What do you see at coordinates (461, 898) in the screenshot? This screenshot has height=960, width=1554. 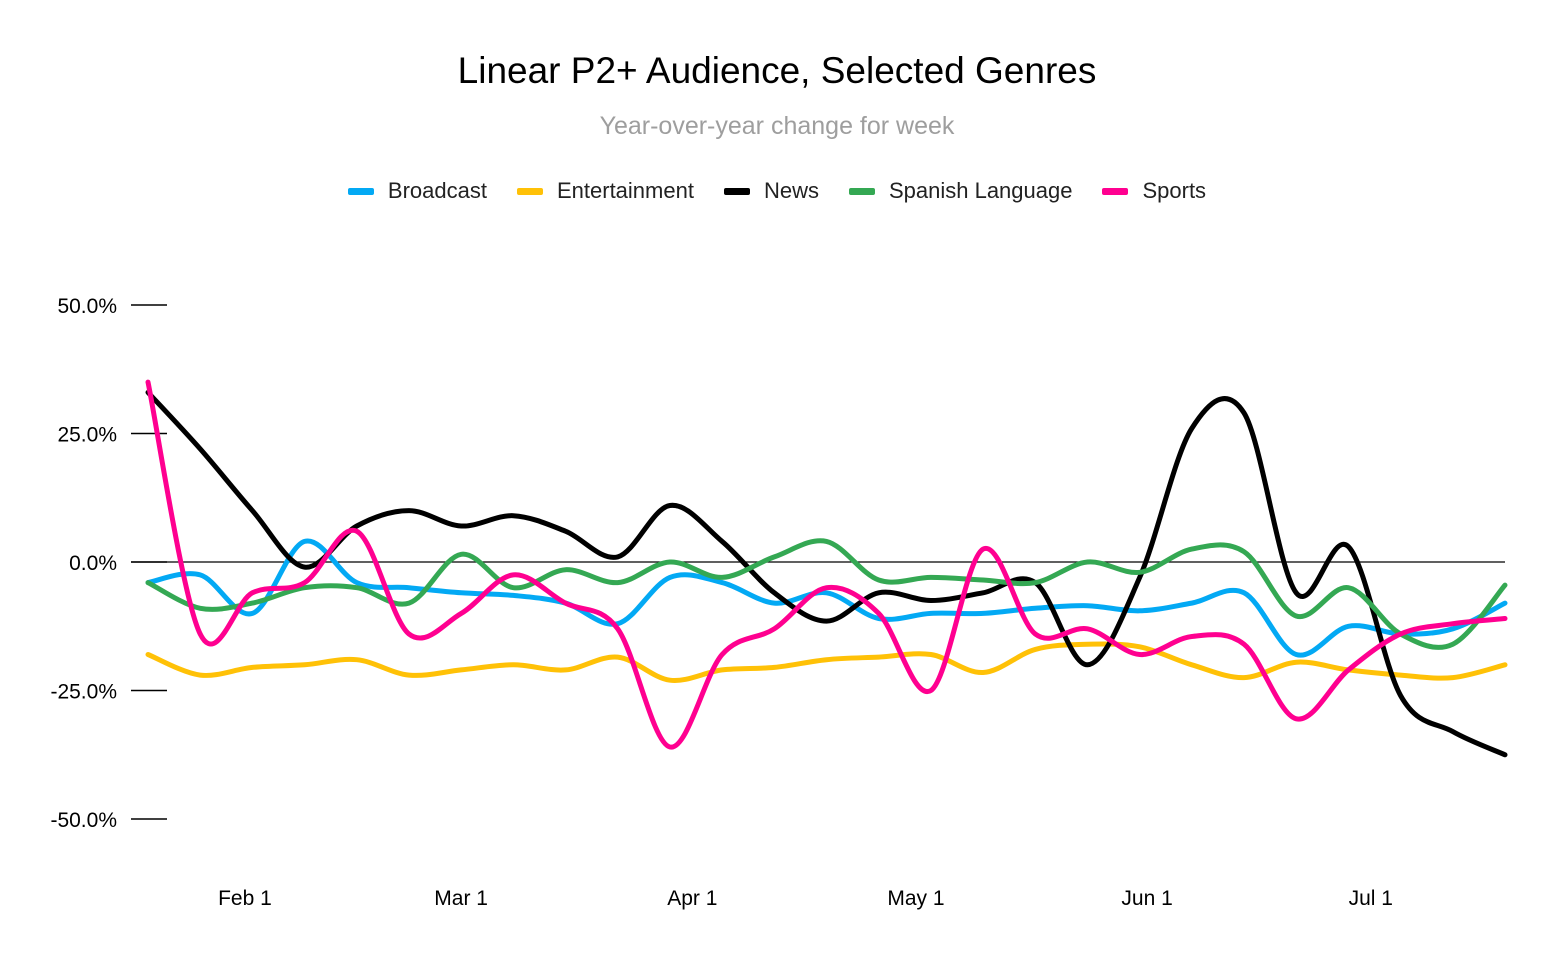 I see `x-tick-label: Mar 1` at bounding box center [461, 898].